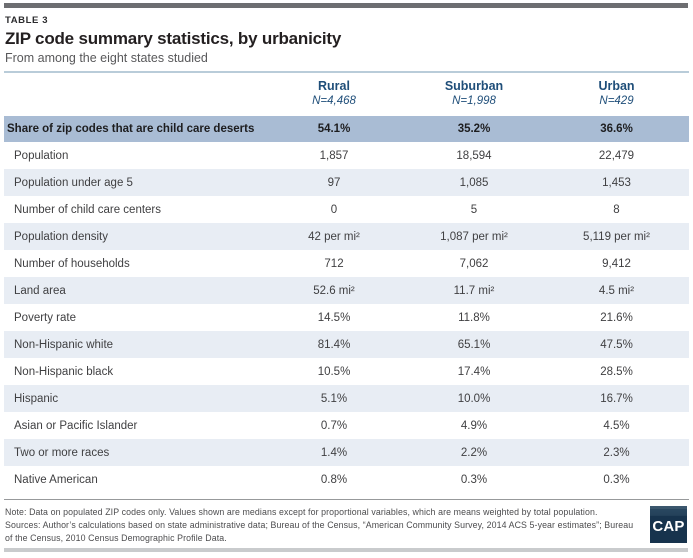 Image resolution: width=693 pixels, height=558 pixels. What do you see at coordinates (474, 182) in the screenshot?
I see `cell-suburban: 1,085` at bounding box center [474, 182].